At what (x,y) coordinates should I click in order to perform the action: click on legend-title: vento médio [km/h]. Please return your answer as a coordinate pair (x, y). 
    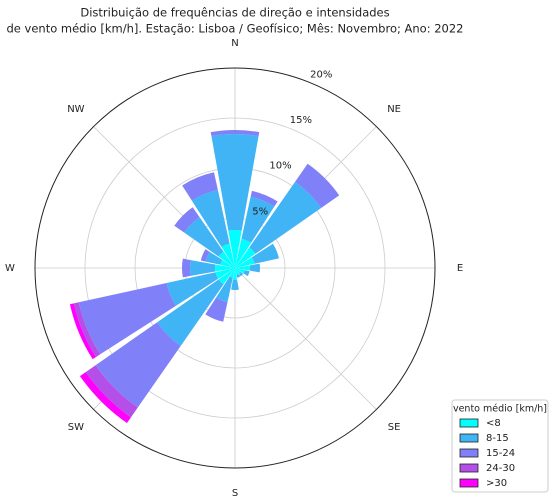
    Looking at the image, I should click on (500, 409).